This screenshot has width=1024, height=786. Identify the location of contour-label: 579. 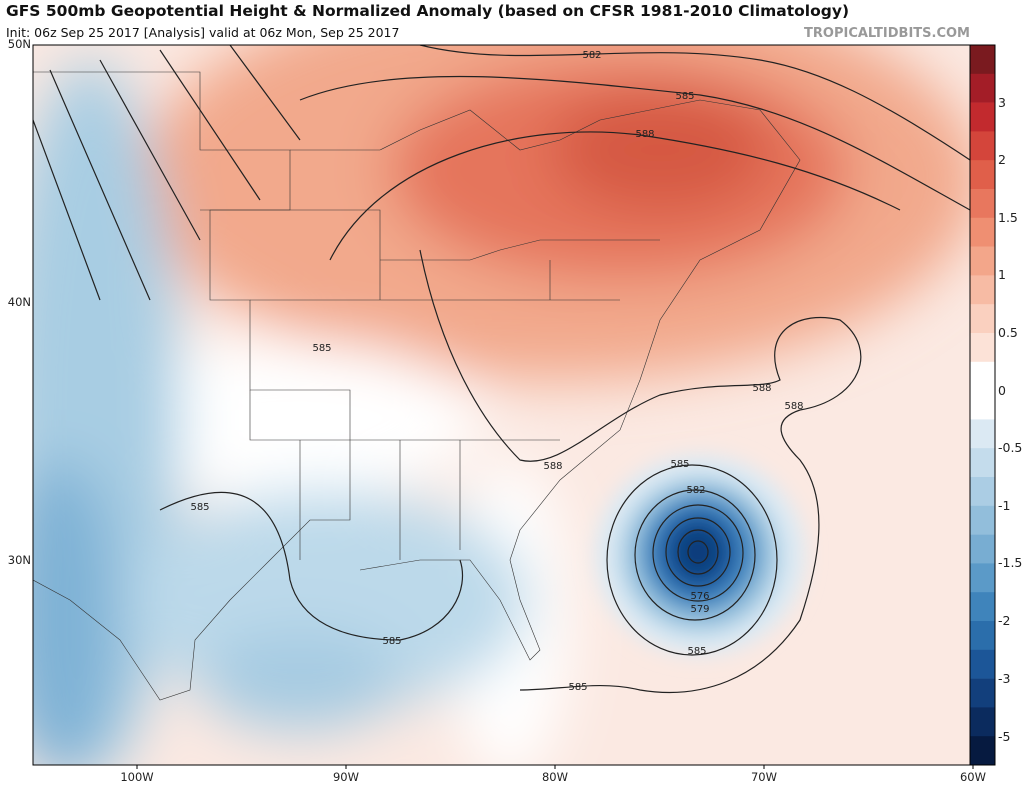
(699, 609).